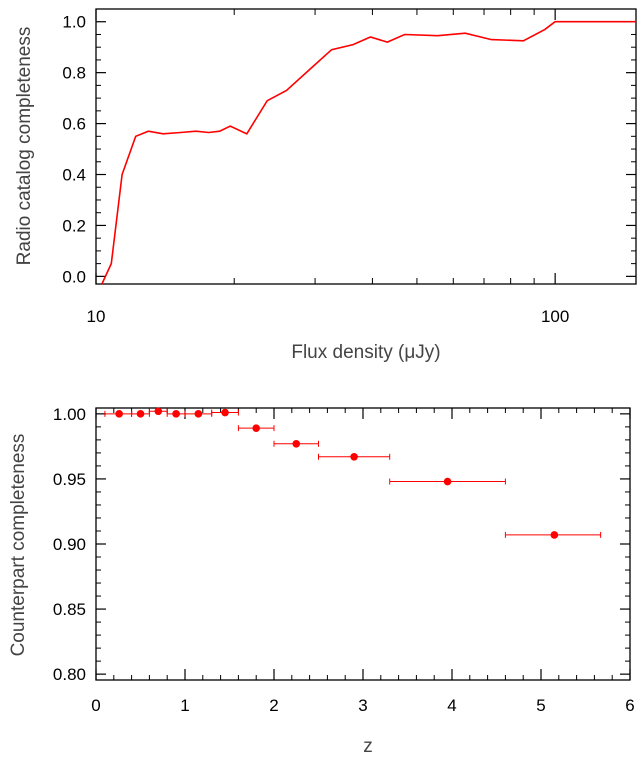 The image size is (641, 758). What do you see at coordinates (74, 175) in the screenshot?
I see `y-tick-label: 0.4` at bounding box center [74, 175].